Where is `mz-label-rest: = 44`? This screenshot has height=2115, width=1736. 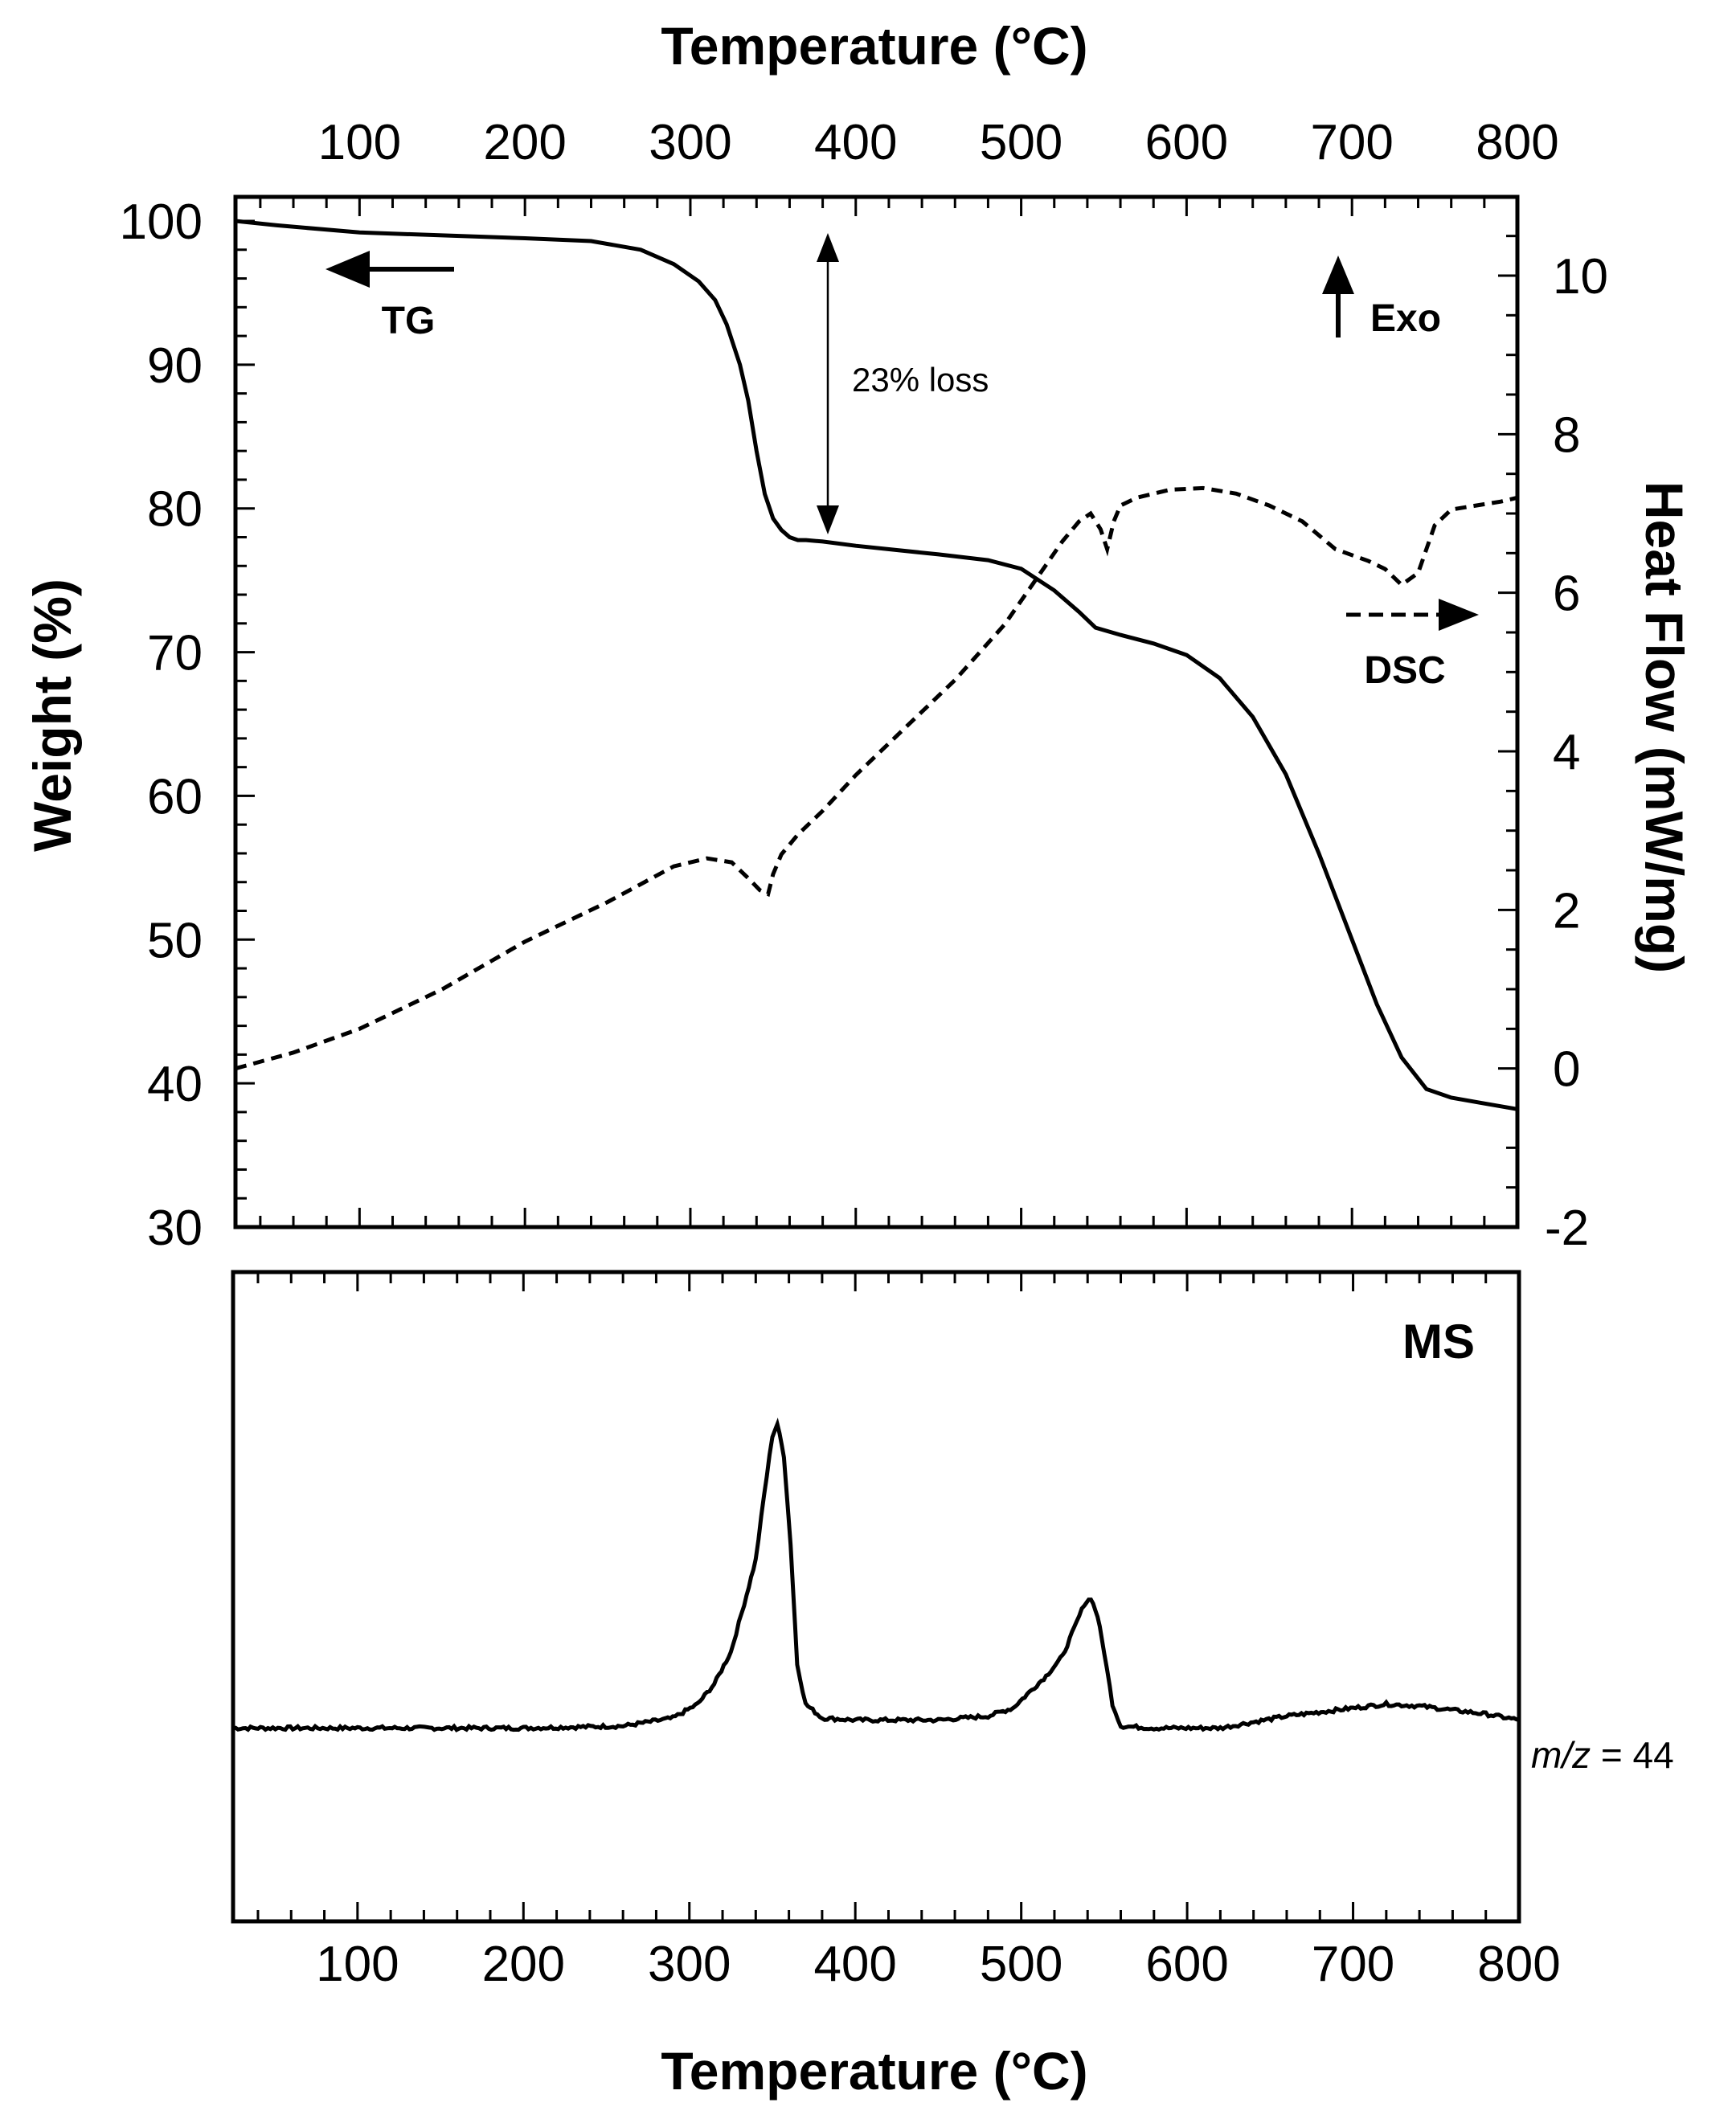
mz-label-rest: = 44 is located at coordinates (1632, 1755).